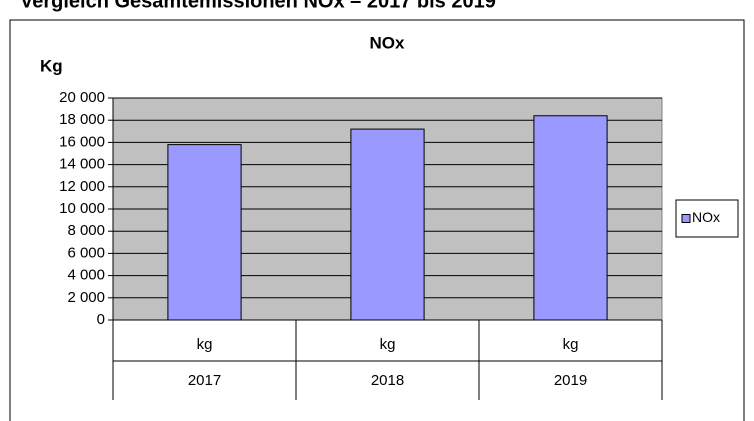 The image size is (754, 421). I want to click on y-tick-label: 20 000, so click(82, 97).